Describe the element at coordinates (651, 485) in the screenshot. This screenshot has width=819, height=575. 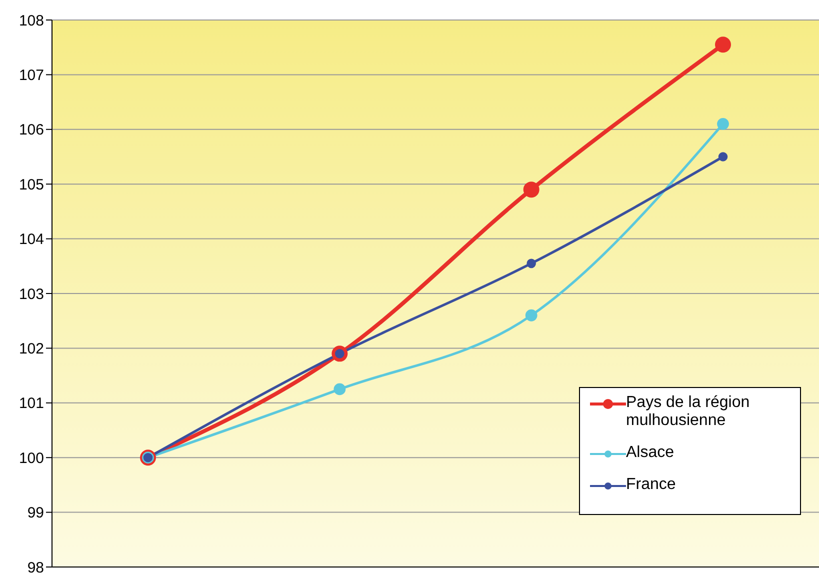
I see `legend-label: France` at that location.